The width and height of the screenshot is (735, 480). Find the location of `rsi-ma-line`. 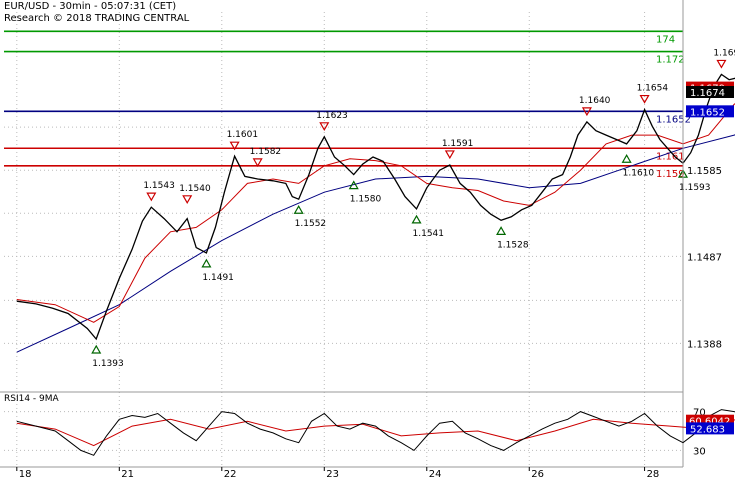

rsi-ma-line is located at coordinates (375, 432).